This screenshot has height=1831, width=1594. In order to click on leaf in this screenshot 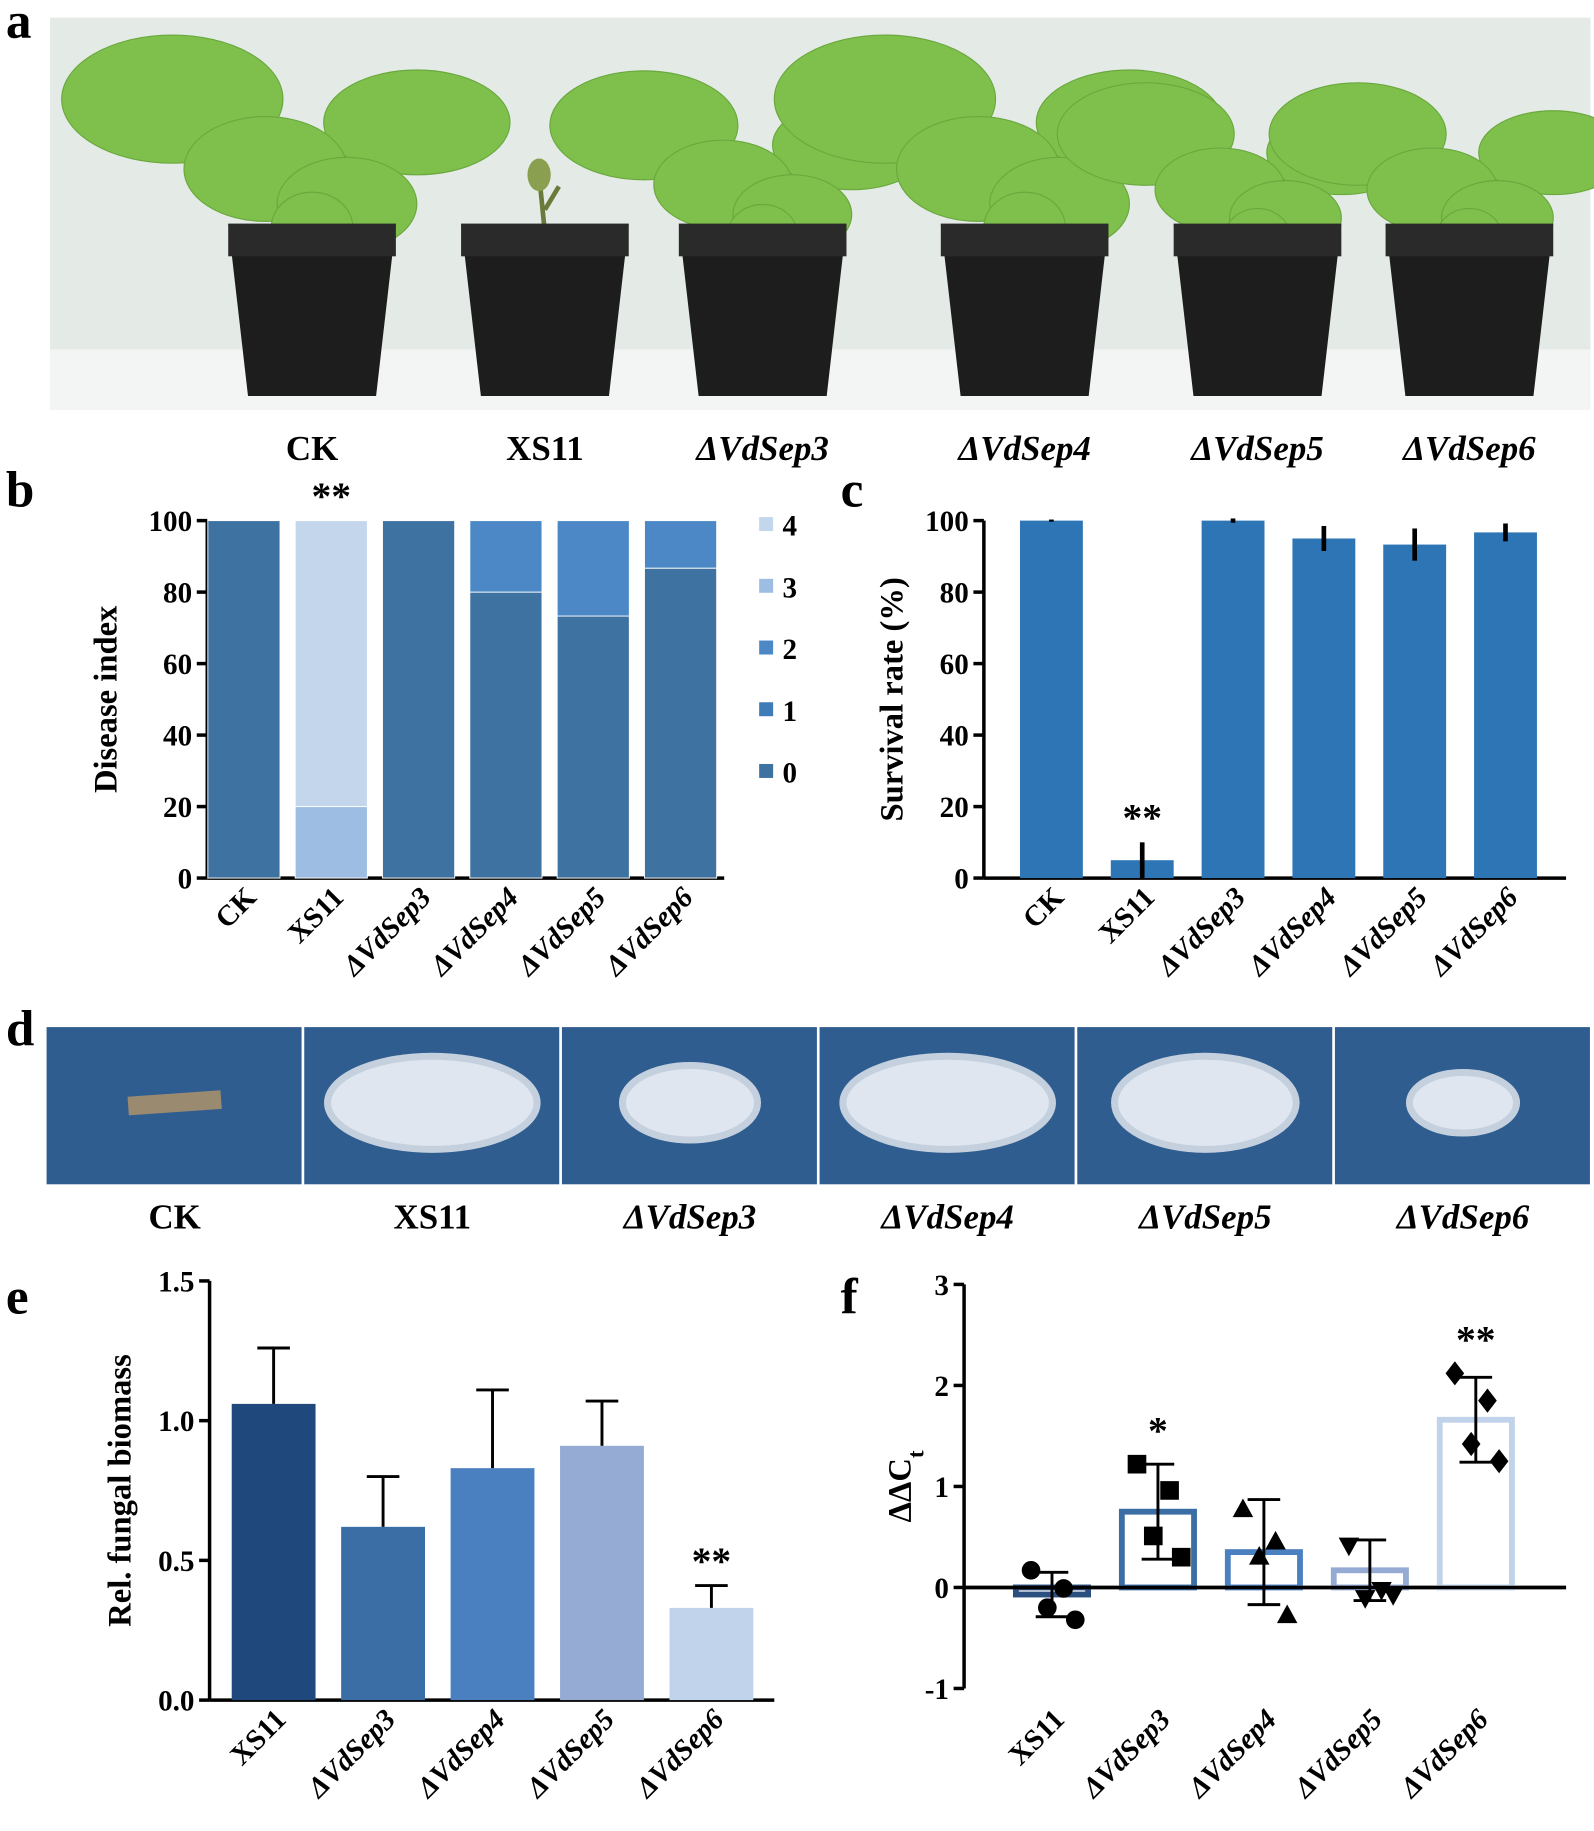, I will do `click(1536, 153)`.